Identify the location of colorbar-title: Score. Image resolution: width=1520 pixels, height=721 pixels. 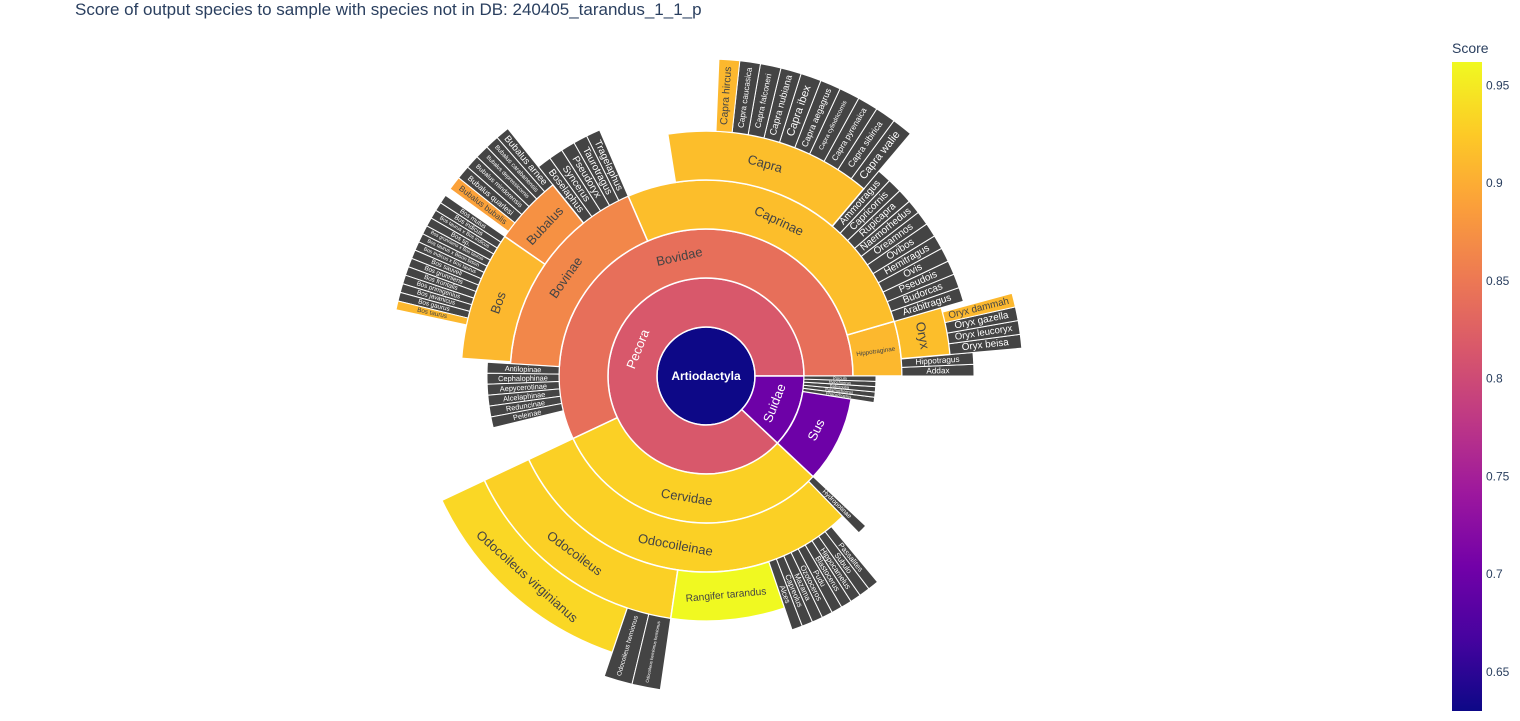
(1470, 48).